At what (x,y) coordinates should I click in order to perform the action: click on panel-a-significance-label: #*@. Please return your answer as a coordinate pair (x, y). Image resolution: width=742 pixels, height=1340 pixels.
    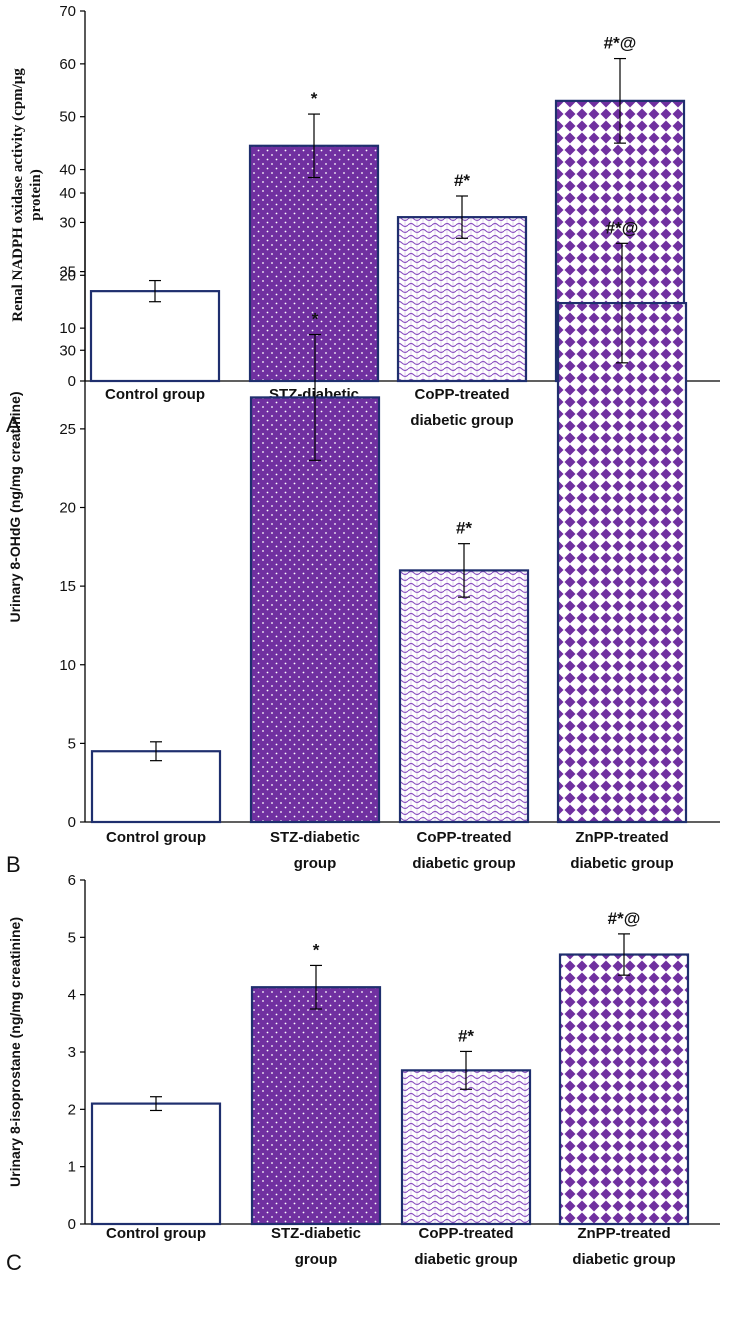
    Looking at the image, I should click on (620, 43).